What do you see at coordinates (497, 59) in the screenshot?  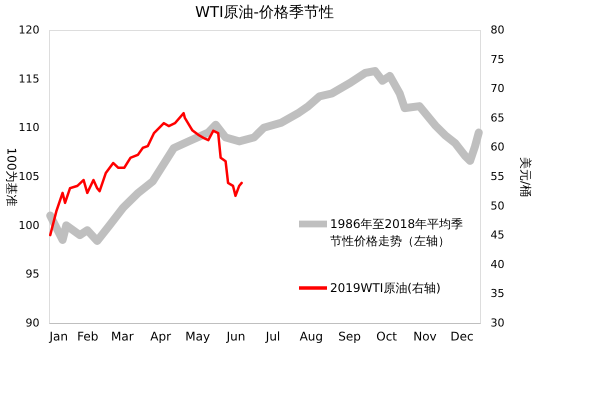 I see `y2-tick-label: 75` at bounding box center [497, 59].